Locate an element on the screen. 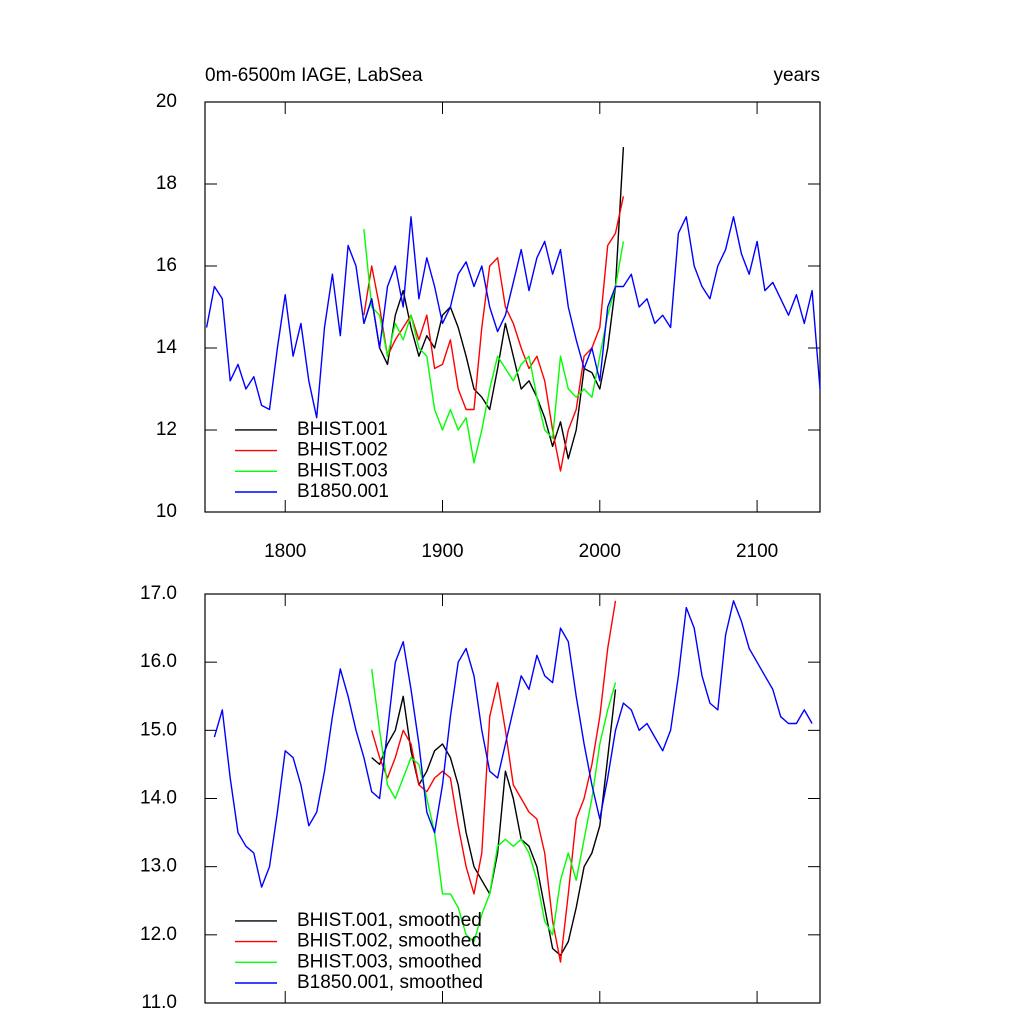 The width and height of the screenshot is (1024, 1024). legend-label: B1850.001 is located at coordinates (343, 491).